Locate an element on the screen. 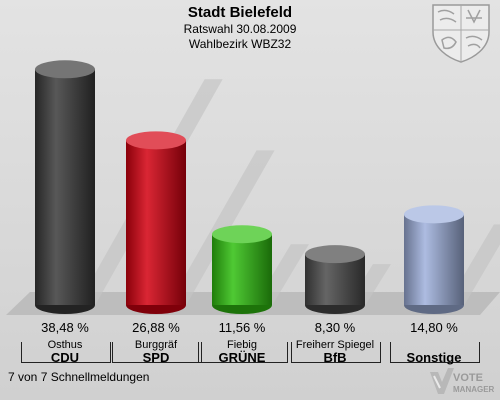 This screenshot has height=400, width=500. logo-word-vote: VOTE is located at coordinates (468, 378).